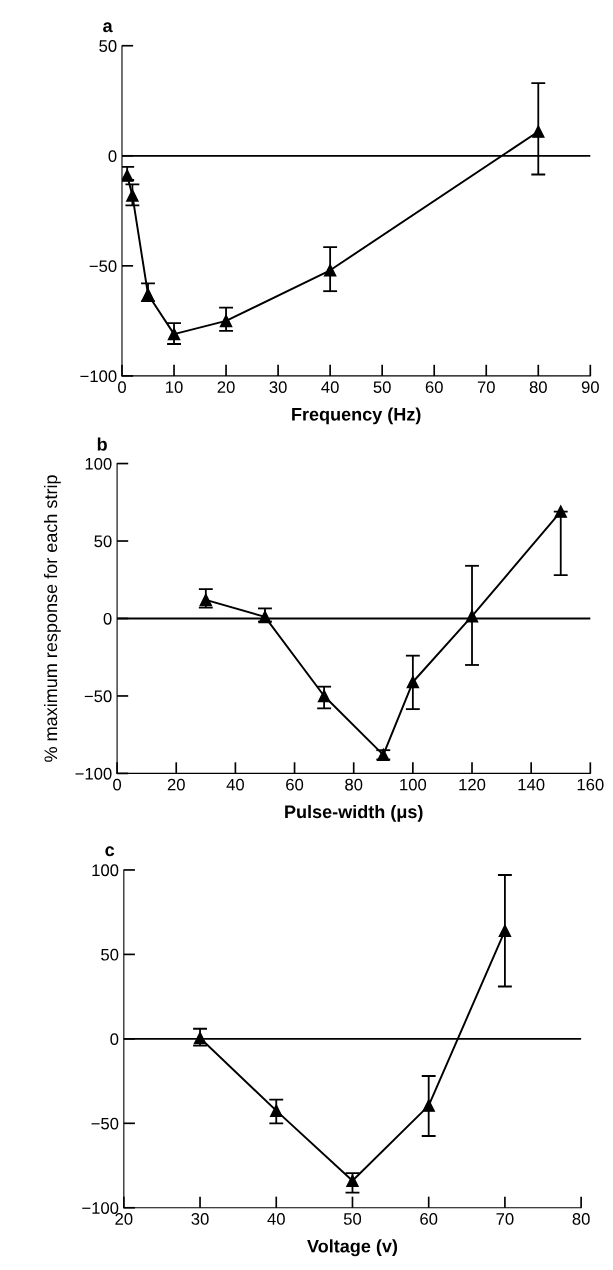 The image size is (613, 1270). Describe the element at coordinates (354, 813) in the screenshot. I see `x-axis-title: Pulse-width (μs)` at that location.